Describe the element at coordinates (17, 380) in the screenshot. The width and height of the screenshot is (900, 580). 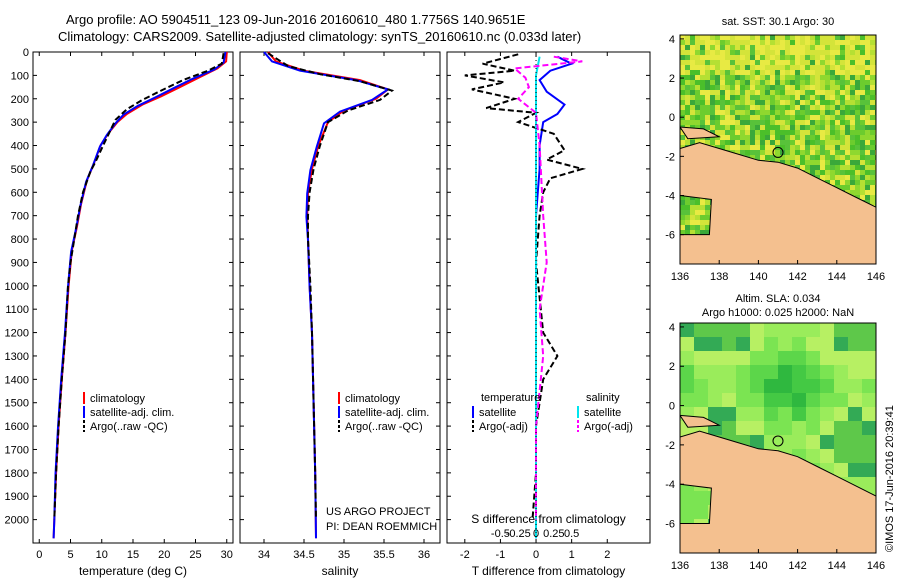
I see `depth-tick-label: 1400` at that location.